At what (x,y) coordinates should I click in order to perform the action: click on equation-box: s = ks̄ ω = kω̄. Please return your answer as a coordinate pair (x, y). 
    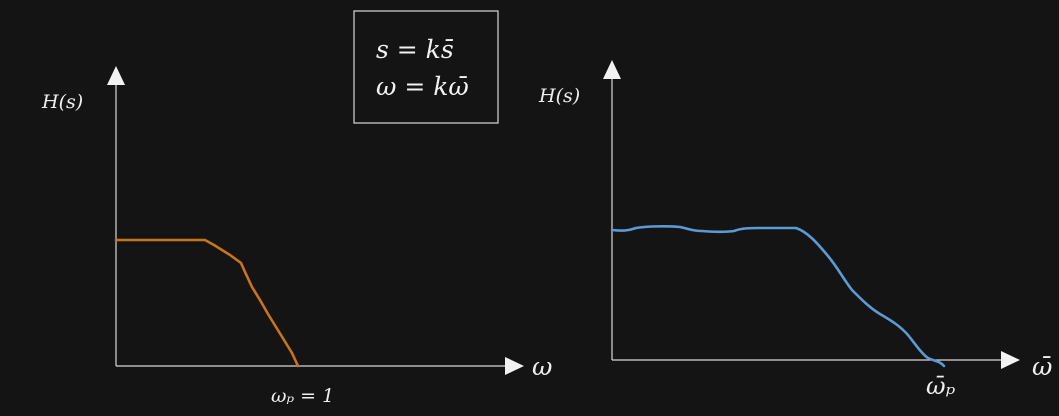
    Looking at the image, I should click on (426, 67).